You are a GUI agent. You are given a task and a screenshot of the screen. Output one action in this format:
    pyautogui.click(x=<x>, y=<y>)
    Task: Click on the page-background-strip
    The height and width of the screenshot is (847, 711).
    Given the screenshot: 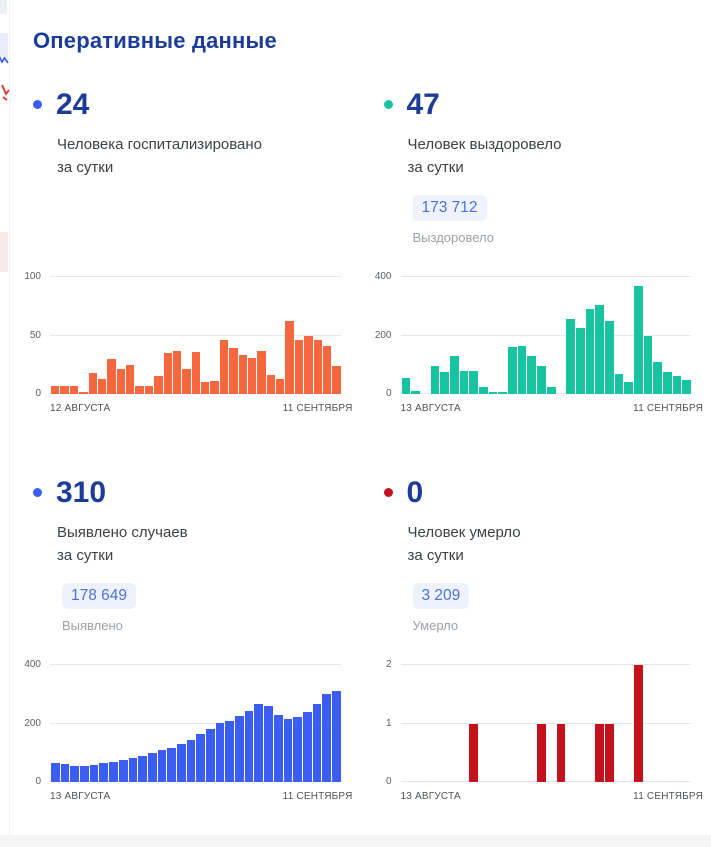 What is the action you would take?
    pyautogui.click(x=355, y=841)
    